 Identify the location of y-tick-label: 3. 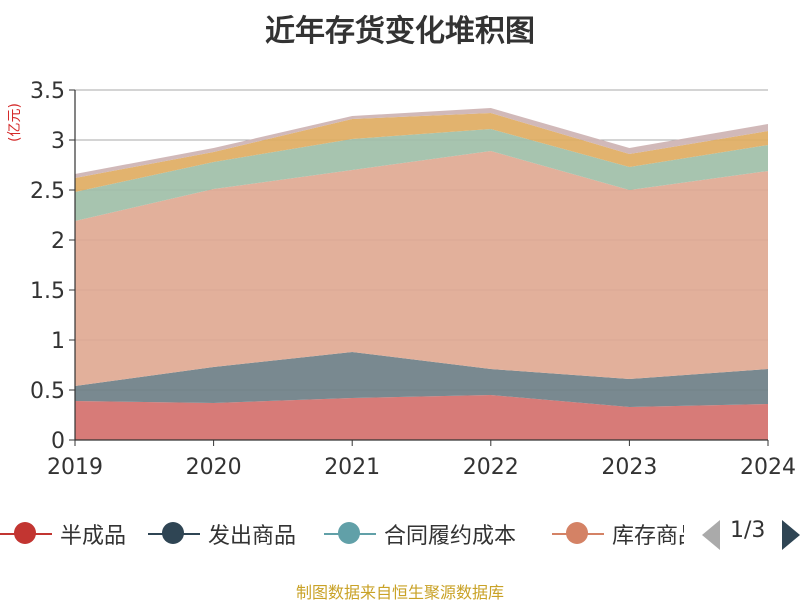
(58, 141).